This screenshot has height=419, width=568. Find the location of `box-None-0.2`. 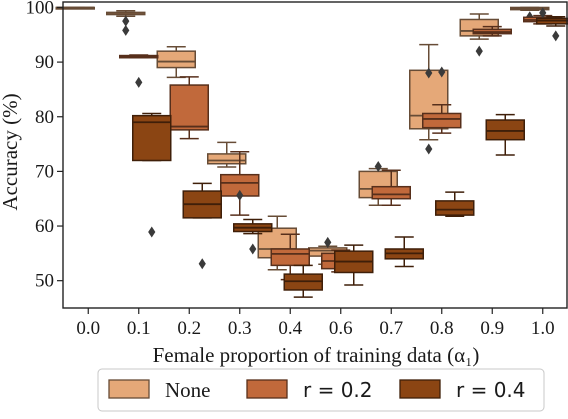

box-None-0.2 is located at coordinates (176, 62).